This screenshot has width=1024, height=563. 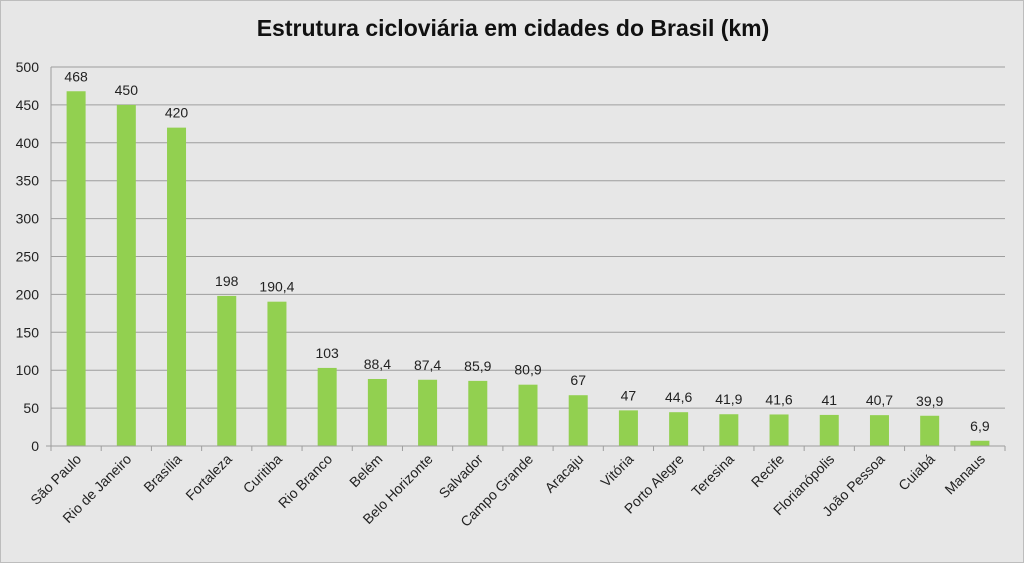 I want to click on y-tick-label: 200, so click(x=28, y=294).